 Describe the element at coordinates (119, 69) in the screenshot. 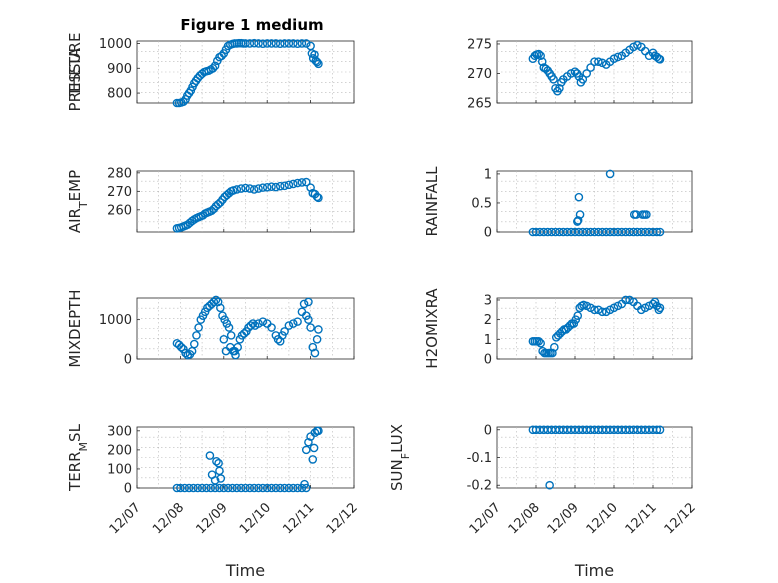

I see `y-tick-label: 900` at that location.